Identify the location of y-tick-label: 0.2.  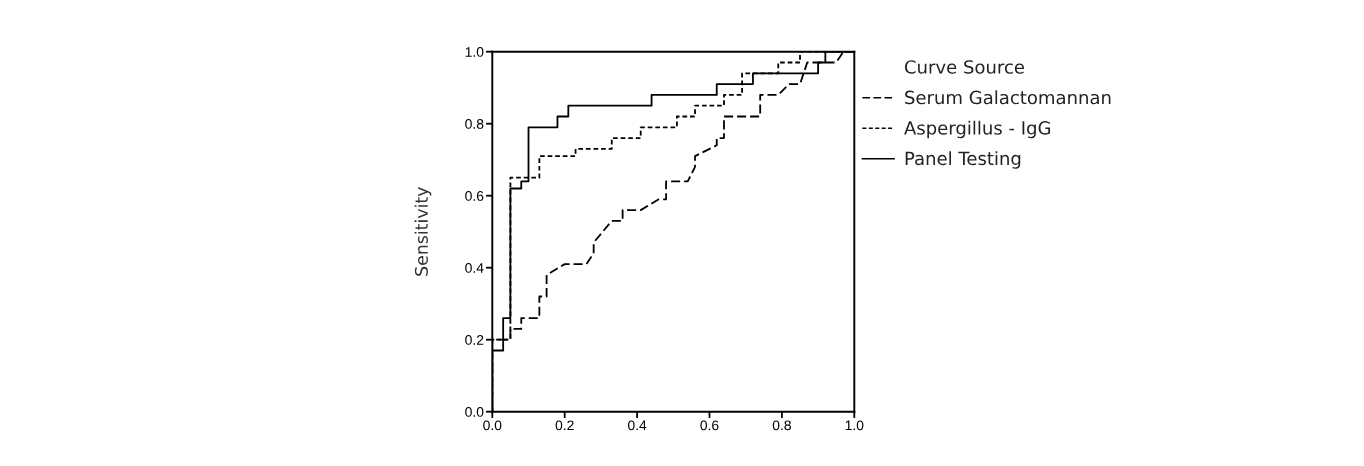
(474, 340).